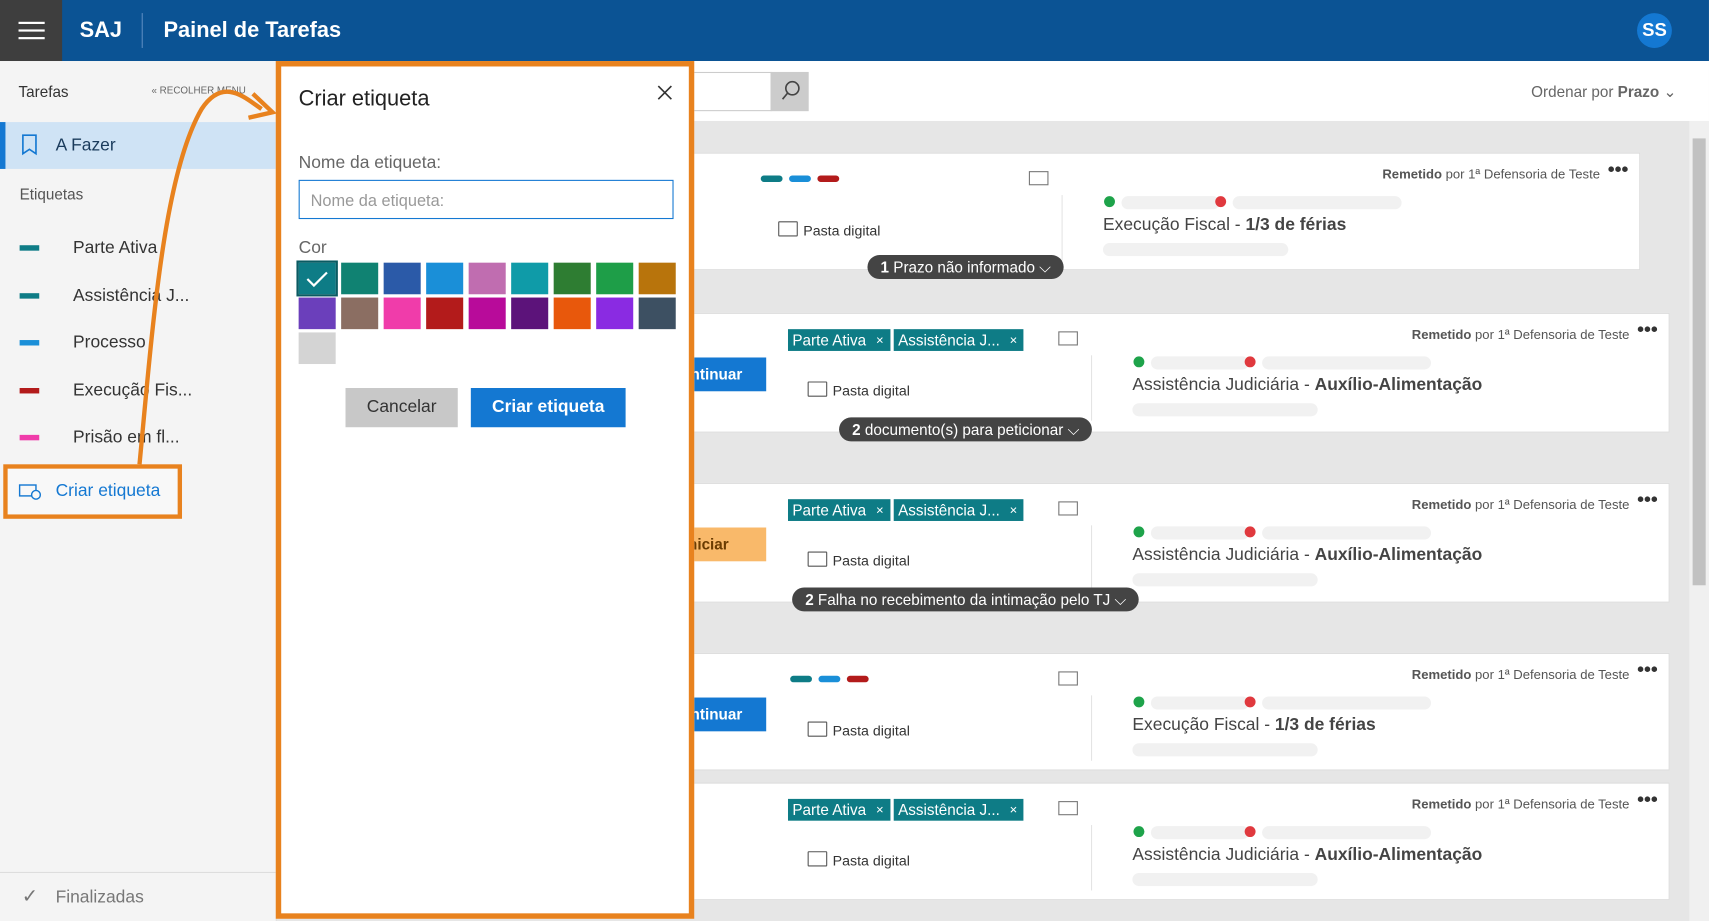 The height and width of the screenshot is (921, 1709). I want to click on check-icon: ✓, so click(30, 895).